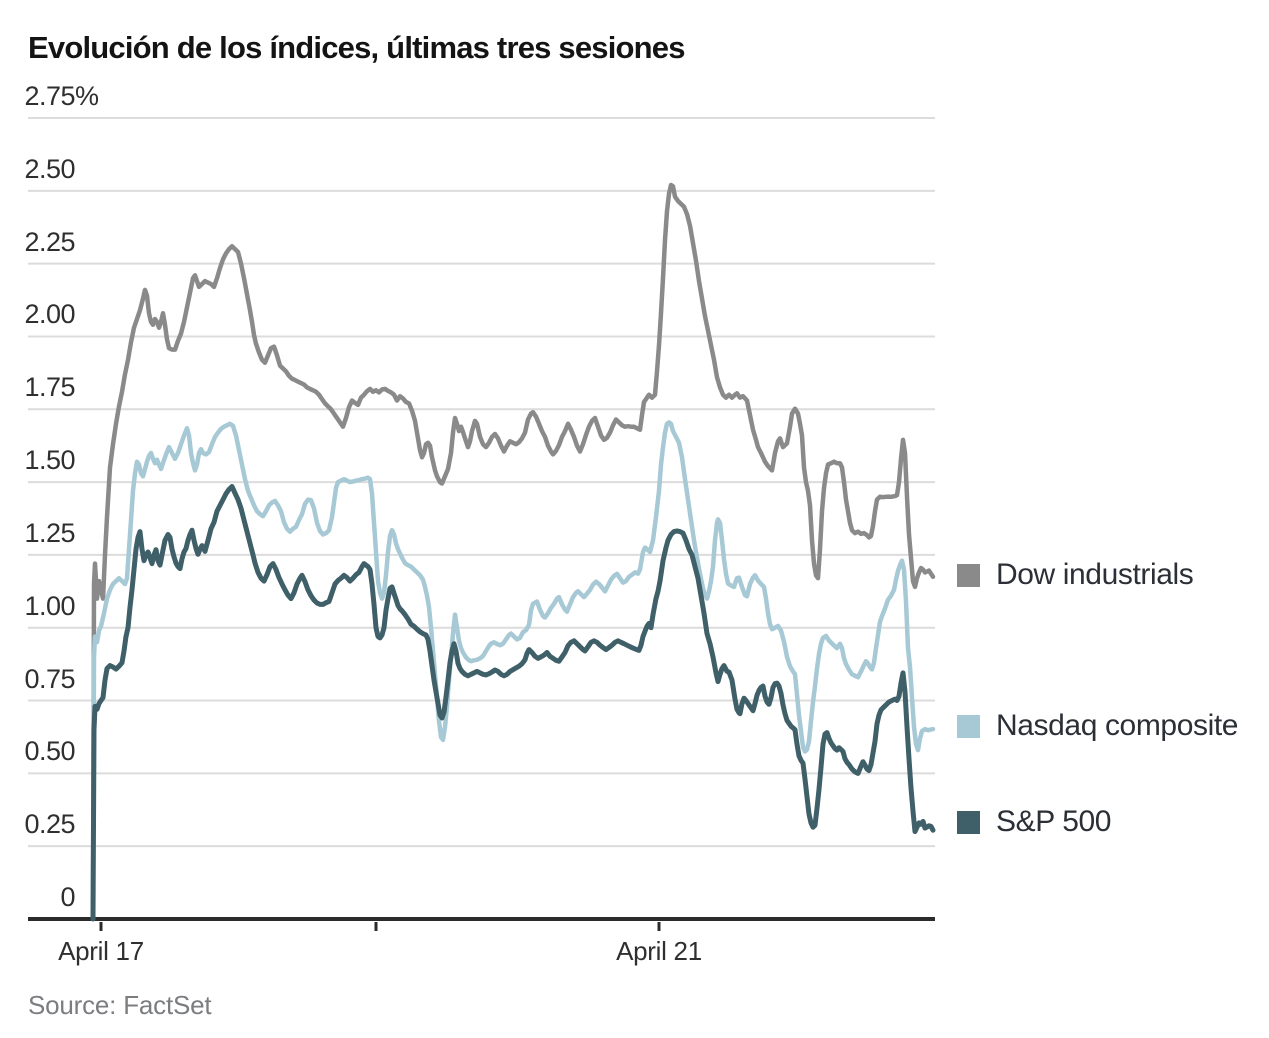  I want to click on legend-swatch-sp500, so click(968, 822).